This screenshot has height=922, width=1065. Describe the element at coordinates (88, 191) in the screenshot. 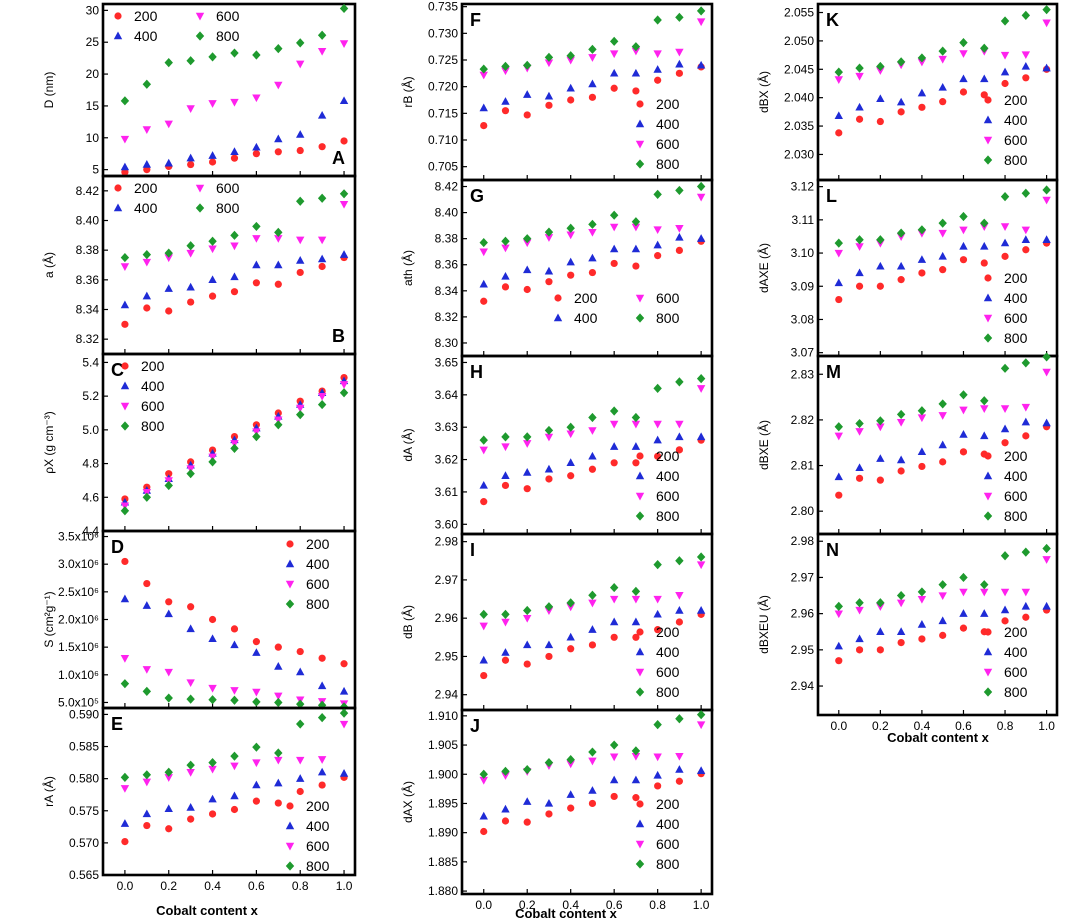

I see `y-tick-label: 8.42` at that location.